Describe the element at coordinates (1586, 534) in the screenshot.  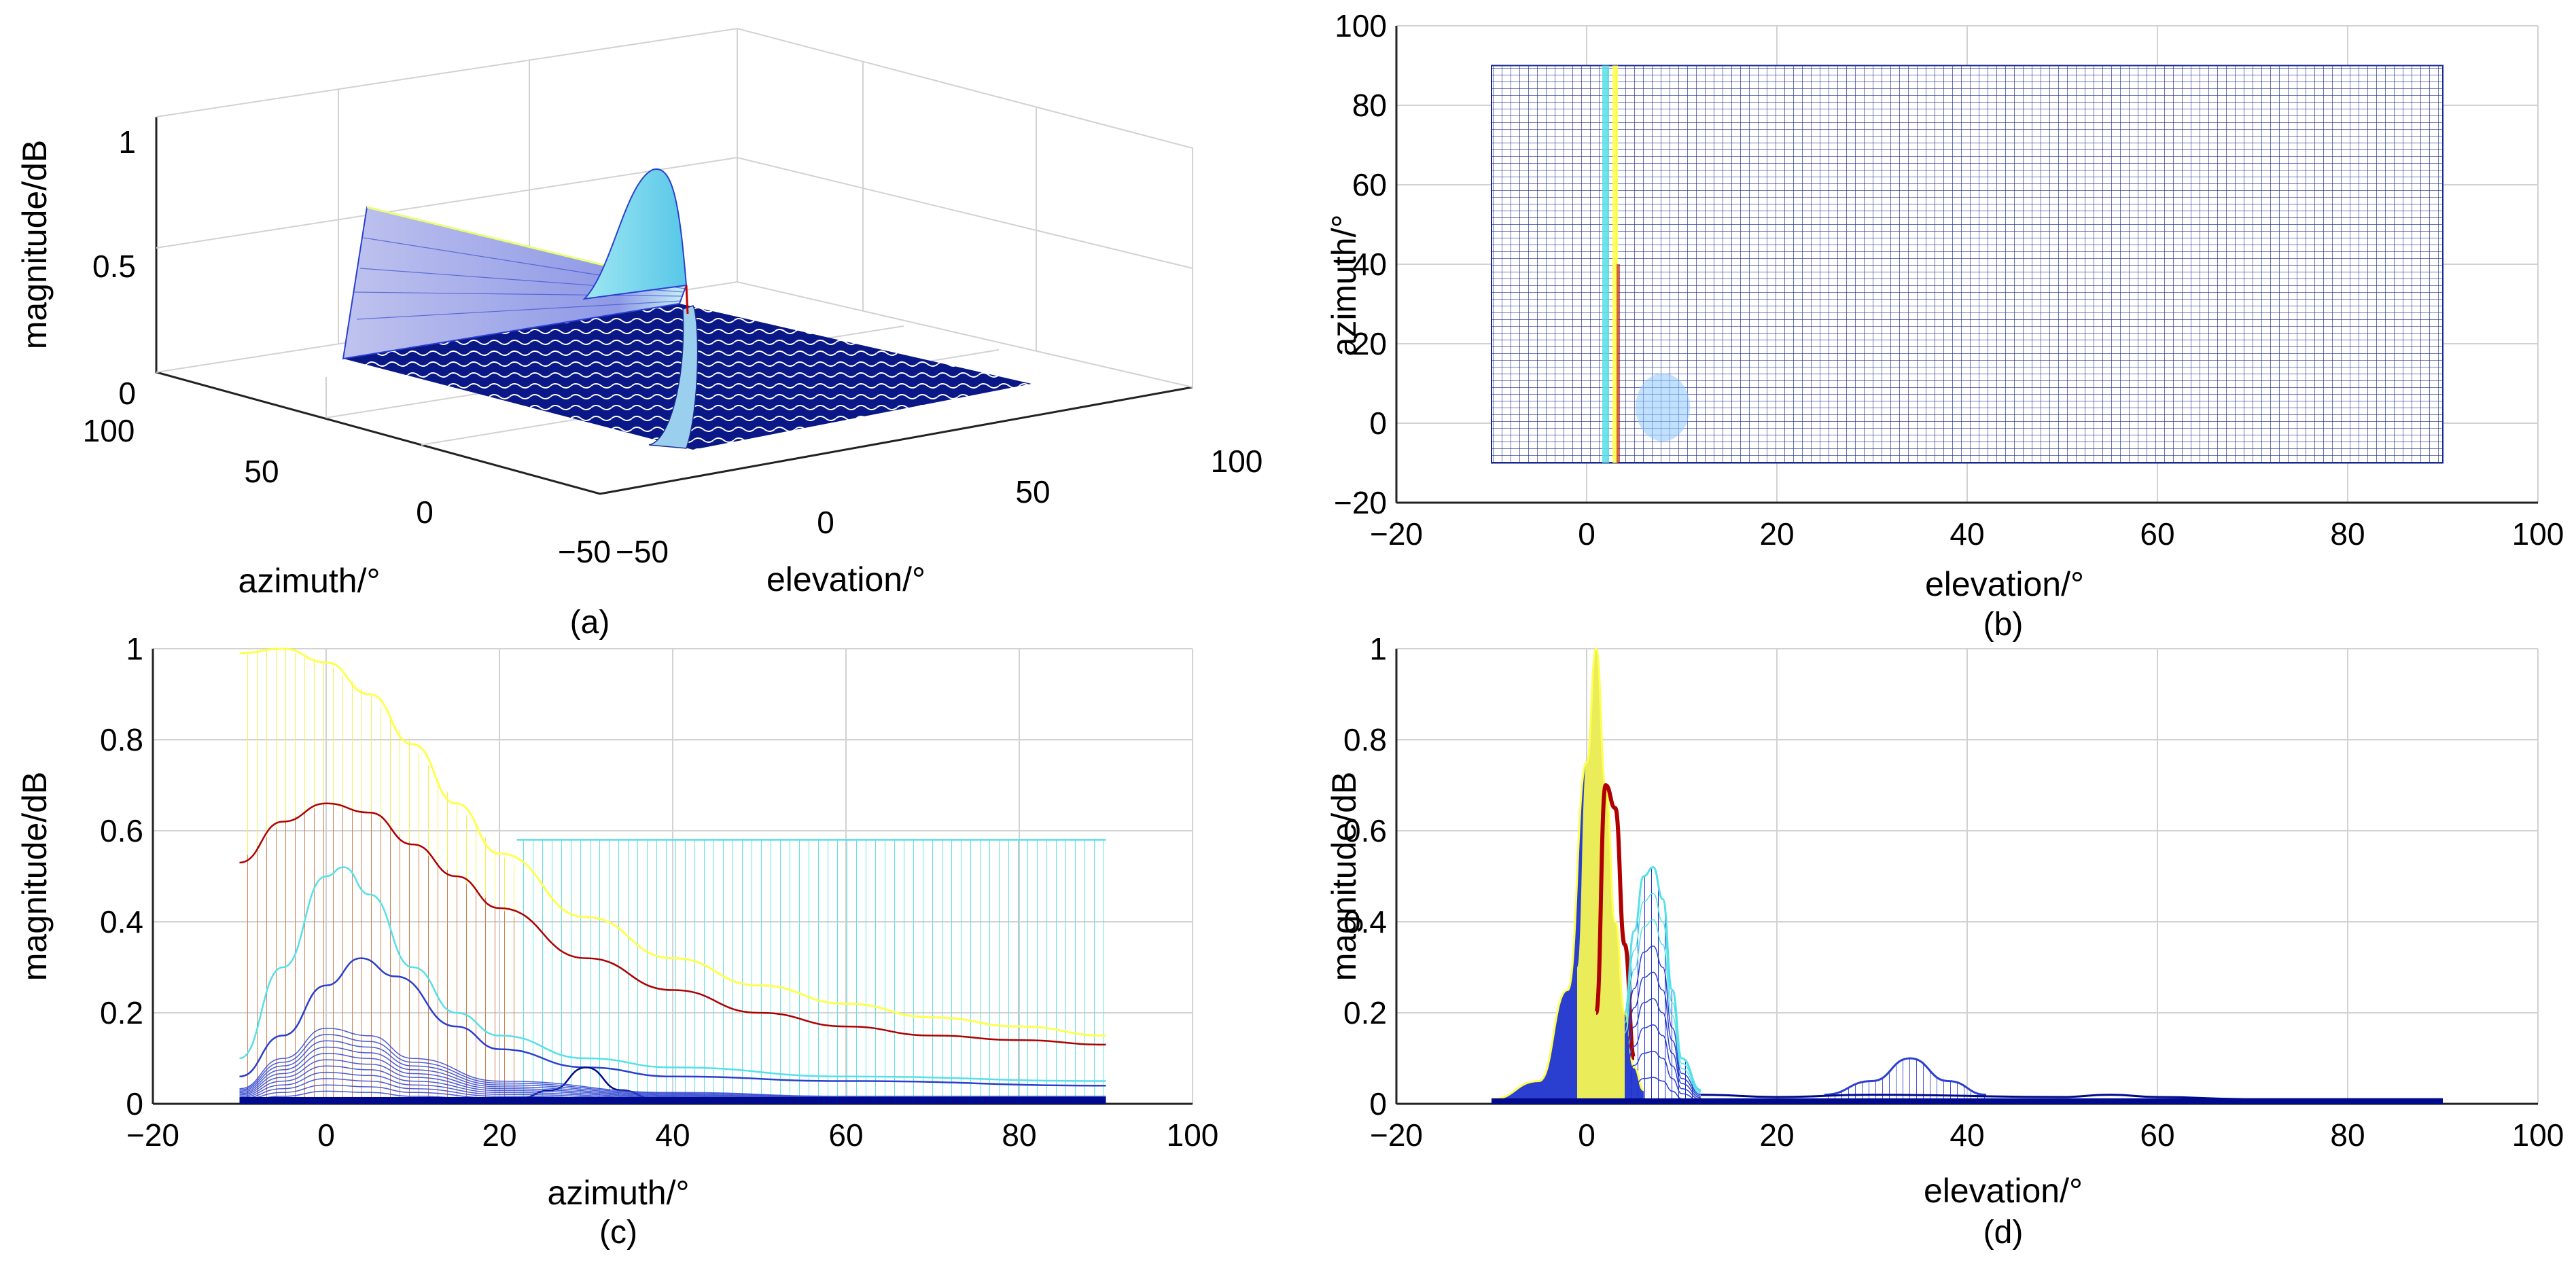
I see `panel-b-xtick: 0` at that location.